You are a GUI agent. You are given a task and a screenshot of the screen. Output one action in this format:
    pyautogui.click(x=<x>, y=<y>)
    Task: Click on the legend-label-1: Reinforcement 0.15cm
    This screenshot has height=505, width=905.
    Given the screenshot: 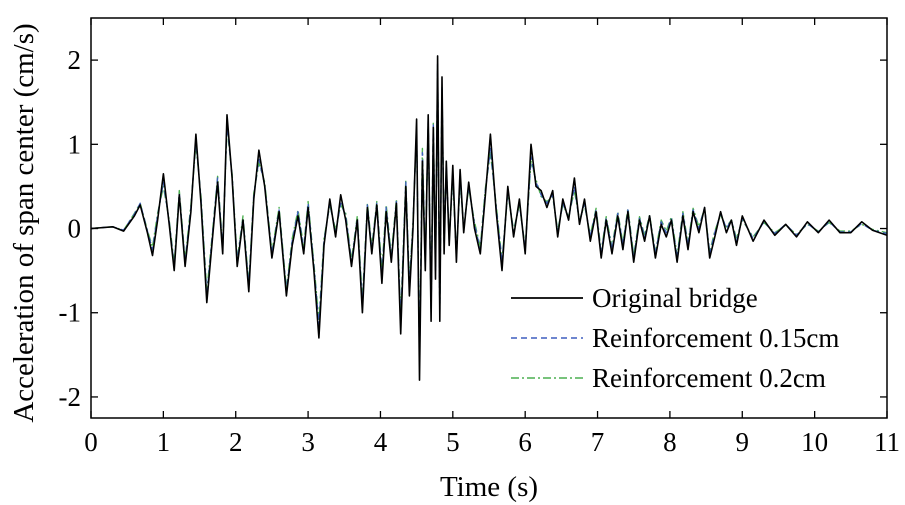 What is the action you would take?
    pyautogui.click(x=715, y=338)
    